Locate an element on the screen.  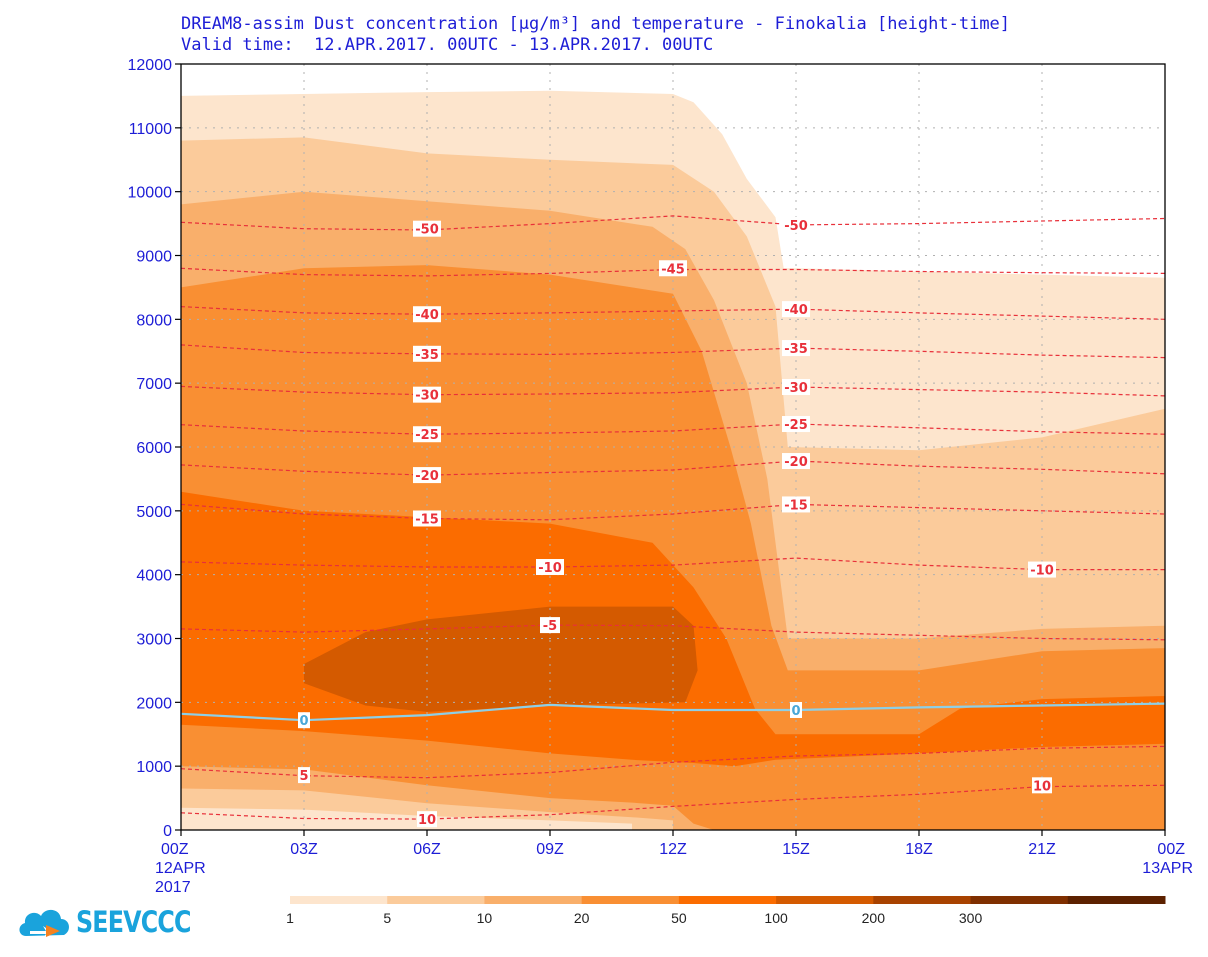
isotherm--30 is located at coordinates (673, 391).